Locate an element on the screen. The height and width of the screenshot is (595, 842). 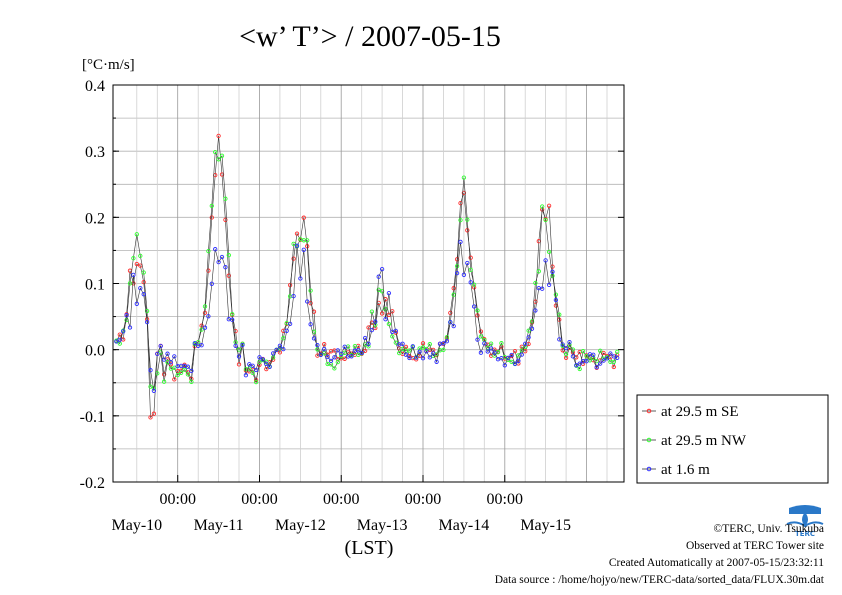
y-tick-label: 0.2 is located at coordinates (95, 218).